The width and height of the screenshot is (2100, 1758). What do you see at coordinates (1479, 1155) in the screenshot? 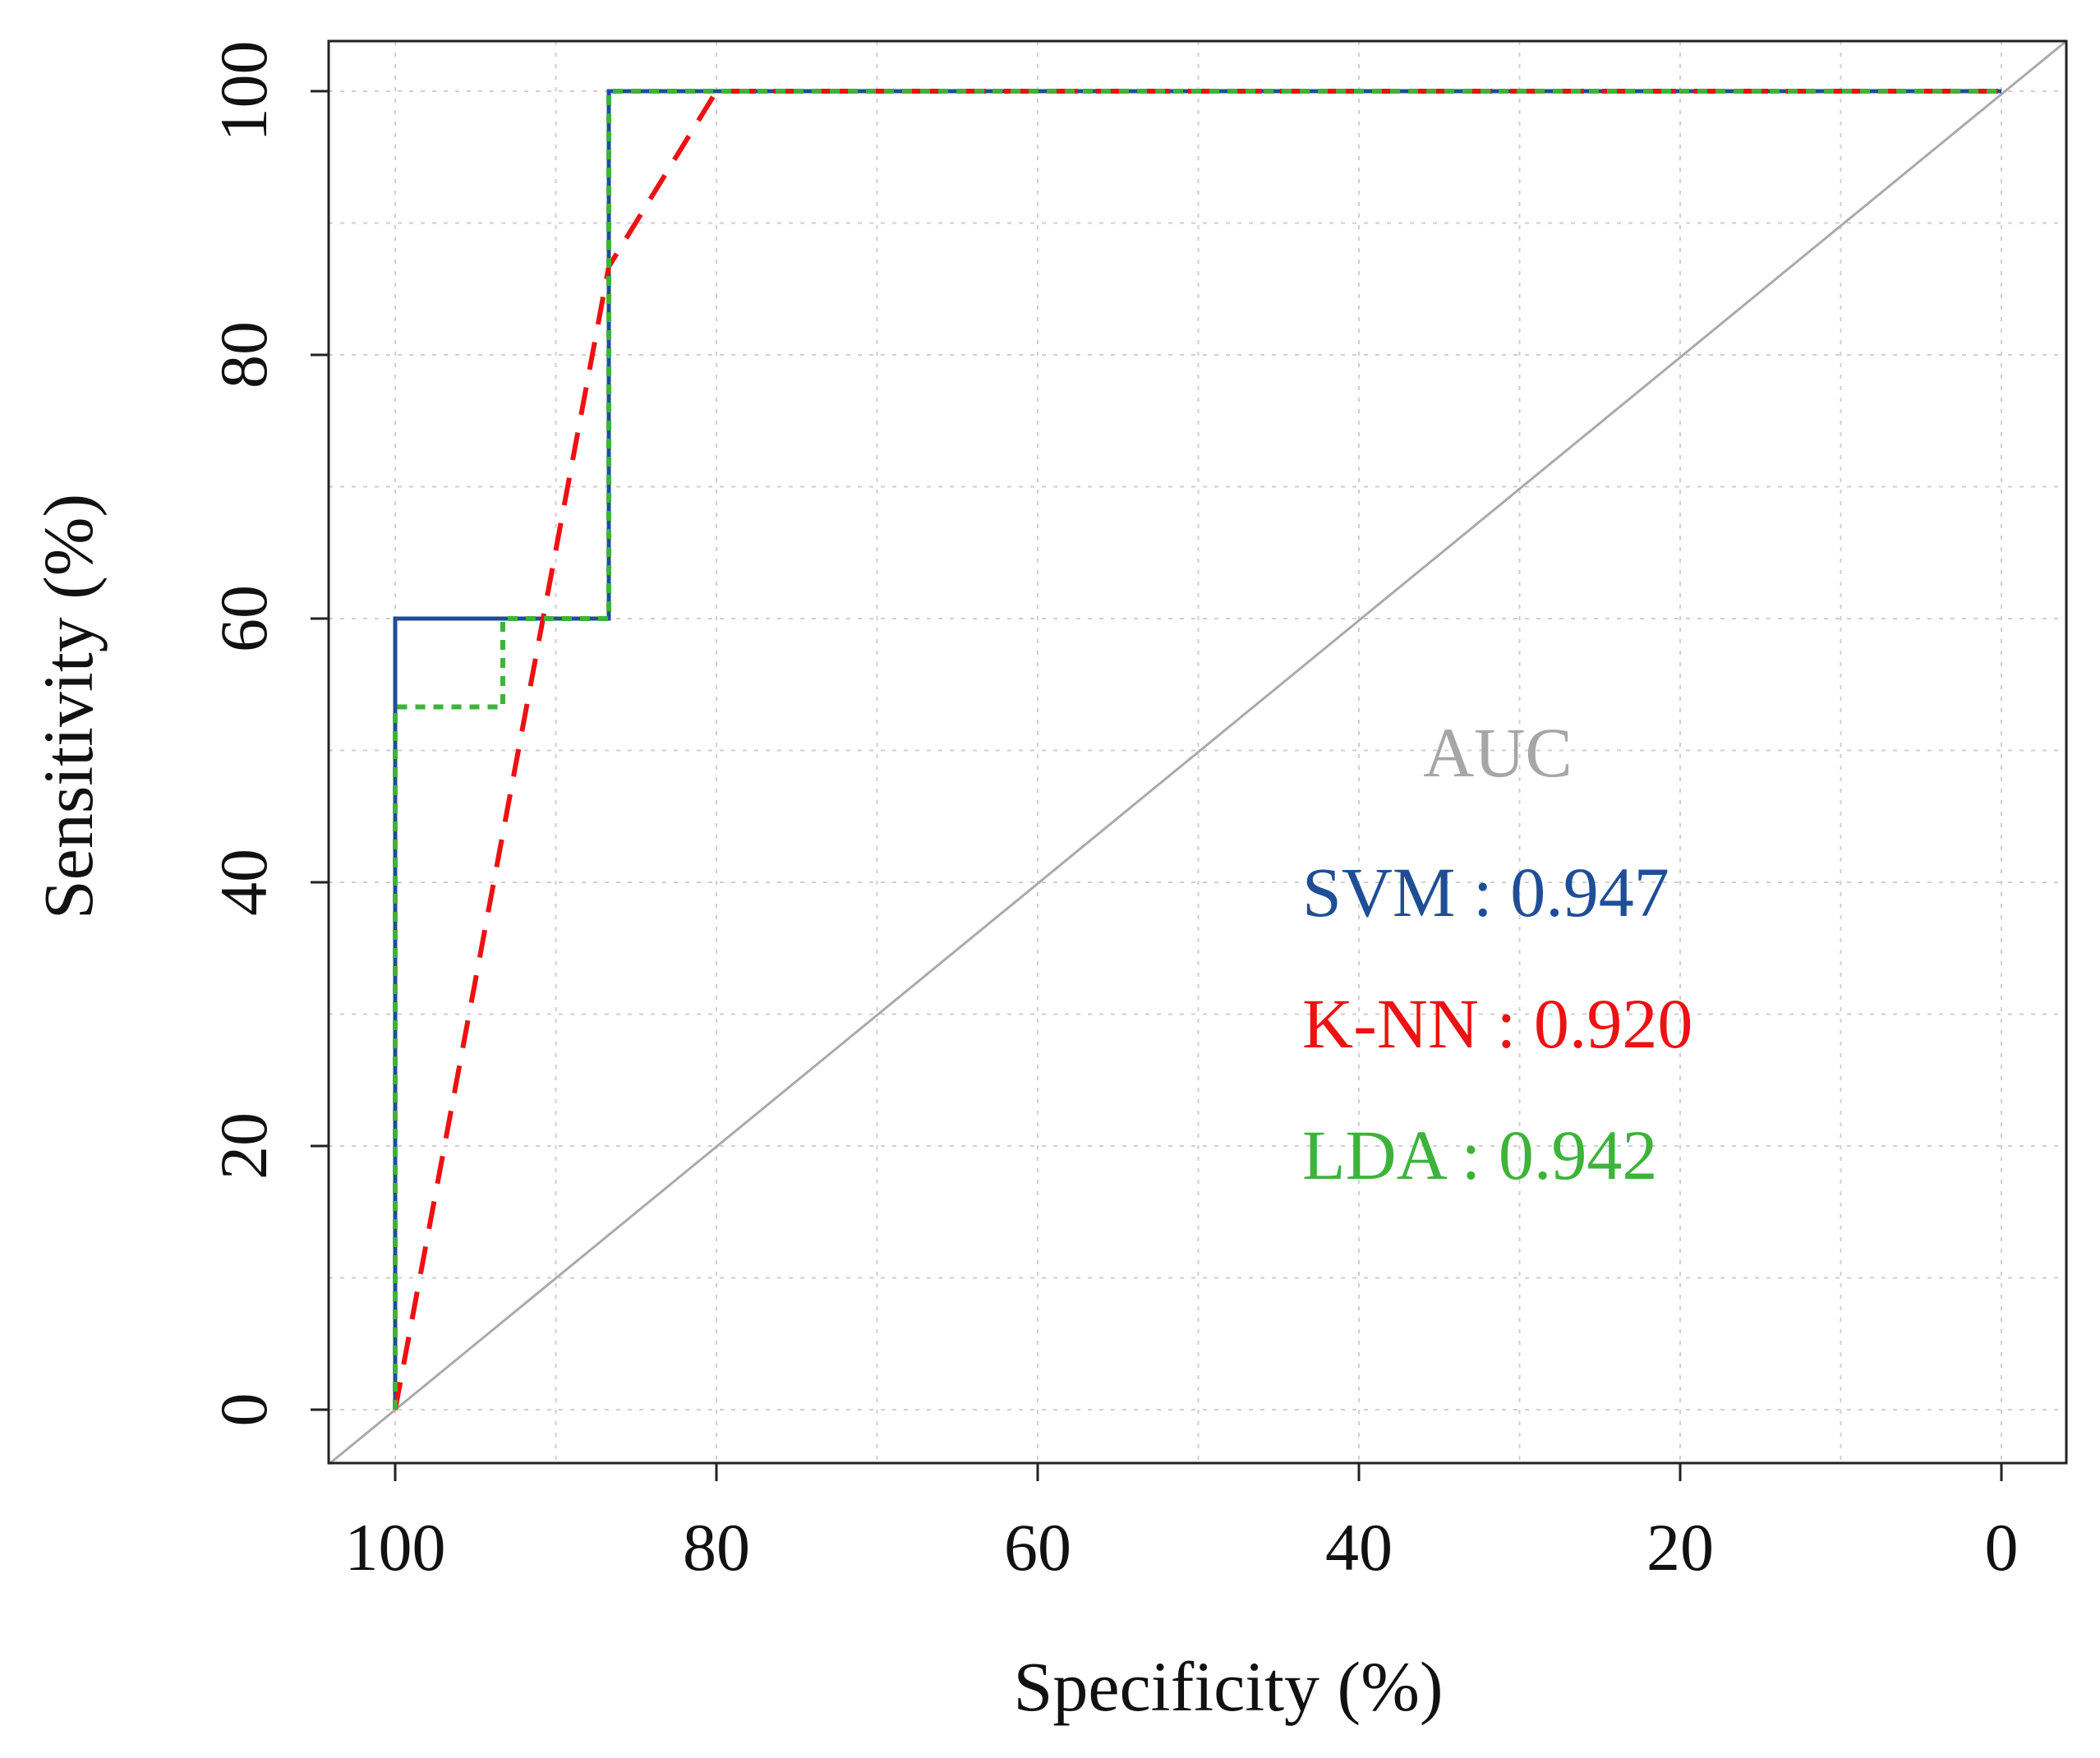
I see `legend-entry-lda: LDA : 0.942` at bounding box center [1479, 1155].